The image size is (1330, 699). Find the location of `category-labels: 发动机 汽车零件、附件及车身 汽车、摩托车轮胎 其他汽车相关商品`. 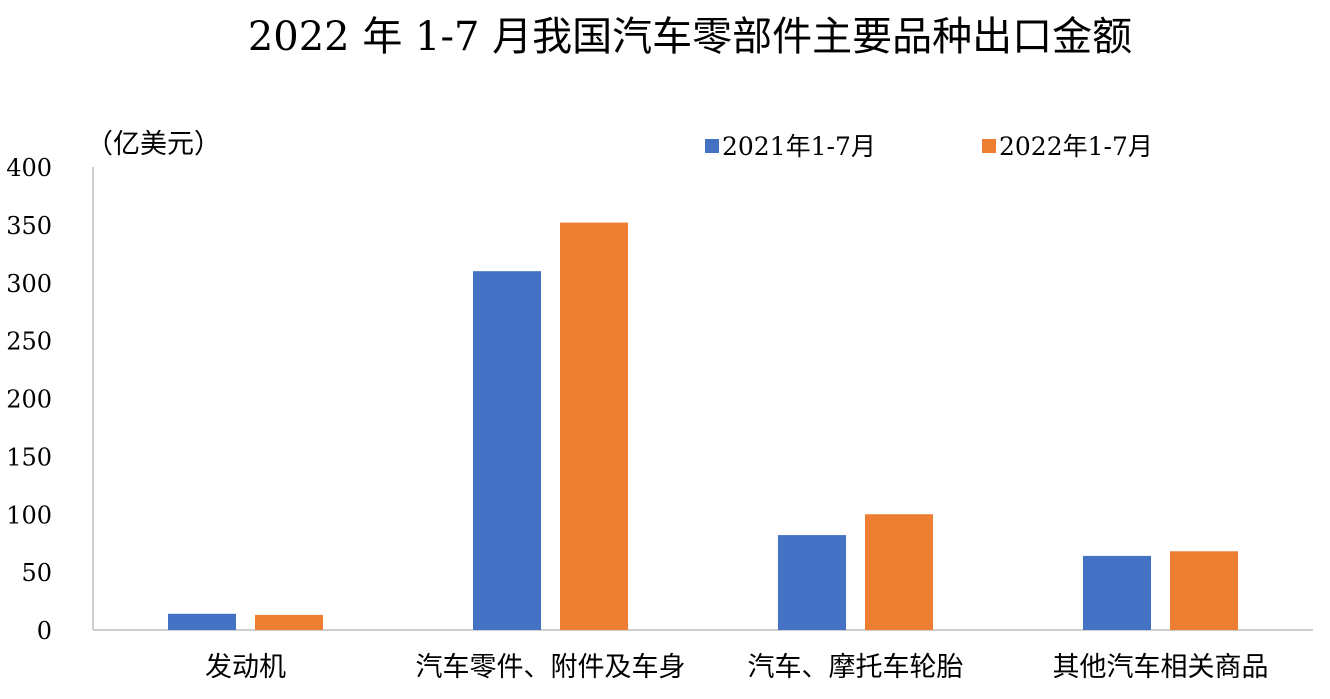

category-labels: 发动机 汽车零件、附件及车身 汽车、摩托车轮胎 其他汽车相关商品 is located at coordinates (737, 667).